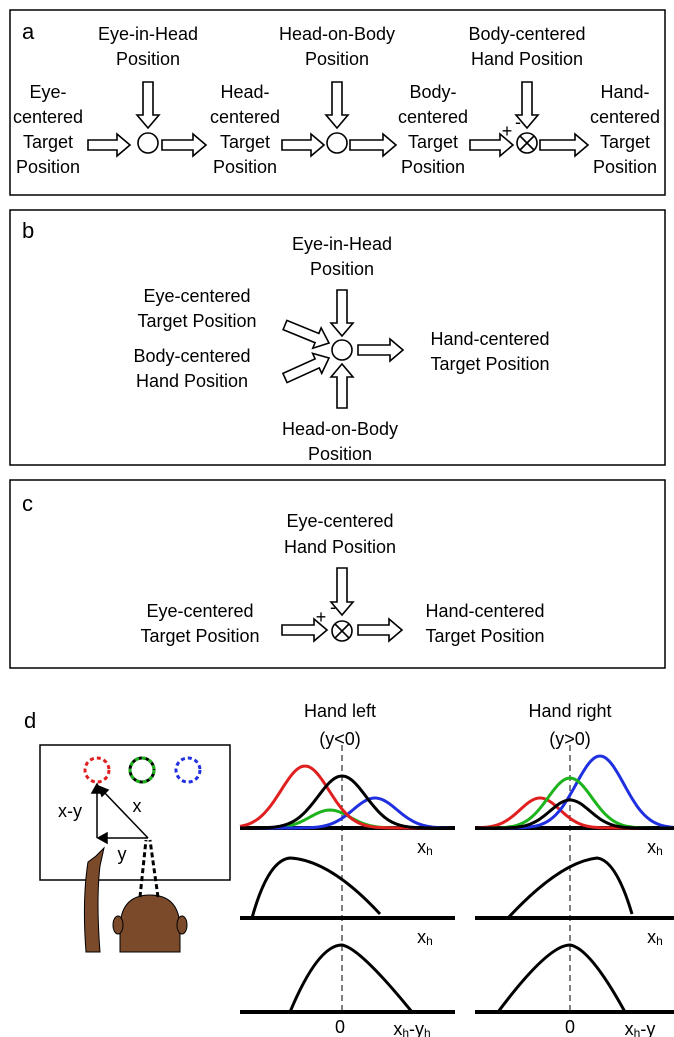 The width and height of the screenshot is (674, 1037). I want to click on head, so click(150, 923).